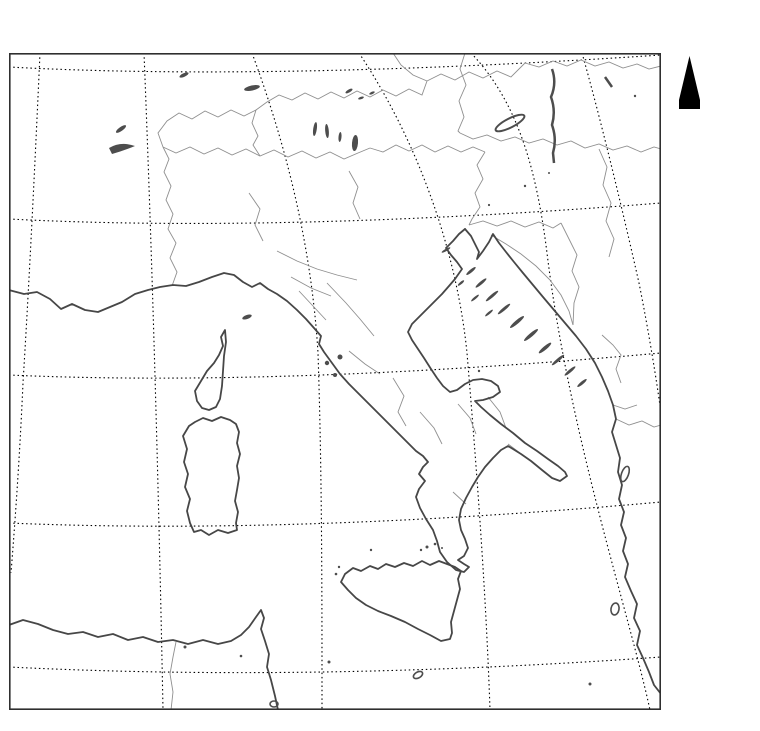 The width and height of the screenshot is (760, 731). Describe the element at coordinates (274, 704) in the screenshot. I see `island-pantelleria` at that location.